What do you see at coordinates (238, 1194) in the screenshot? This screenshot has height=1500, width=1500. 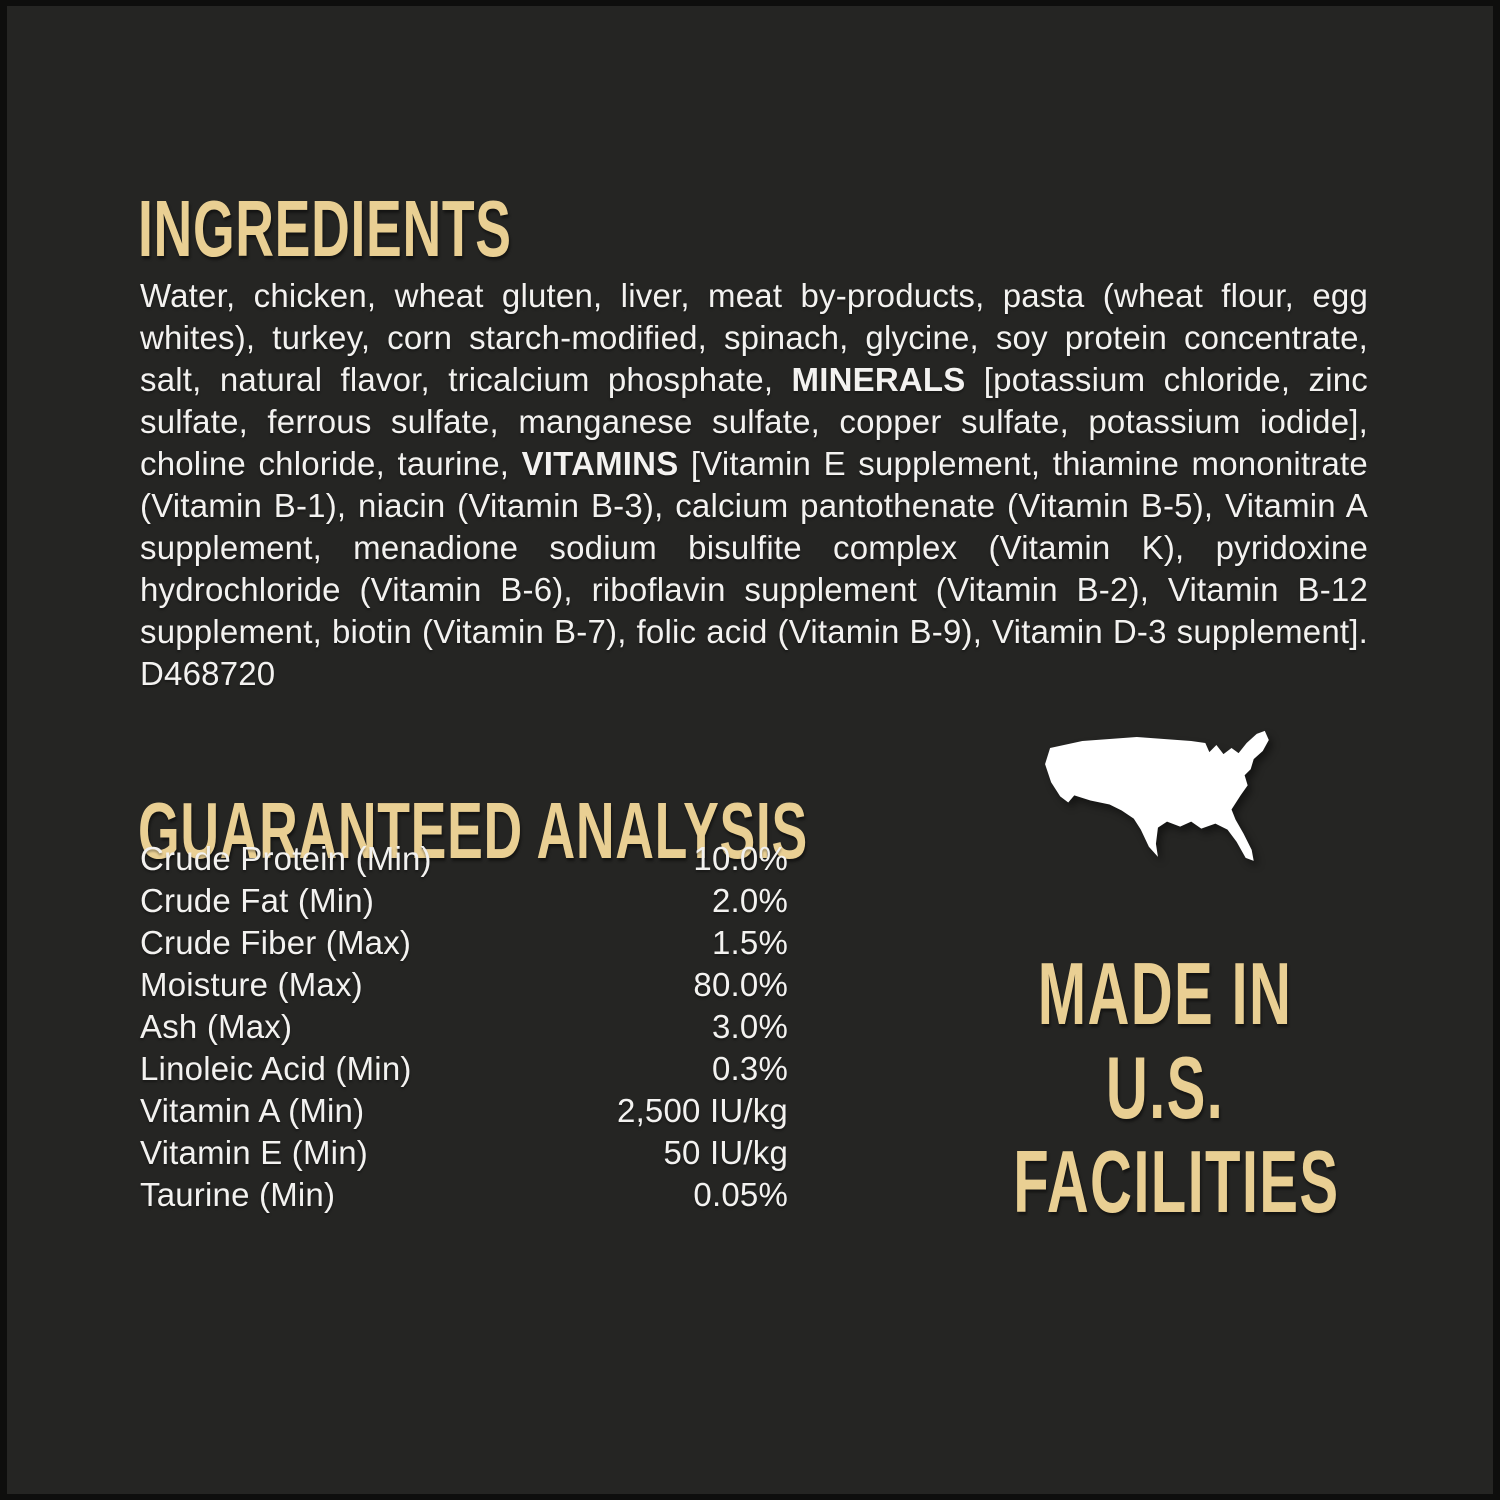 I see `analysis-row-label: Taurine (Min)` at bounding box center [238, 1194].